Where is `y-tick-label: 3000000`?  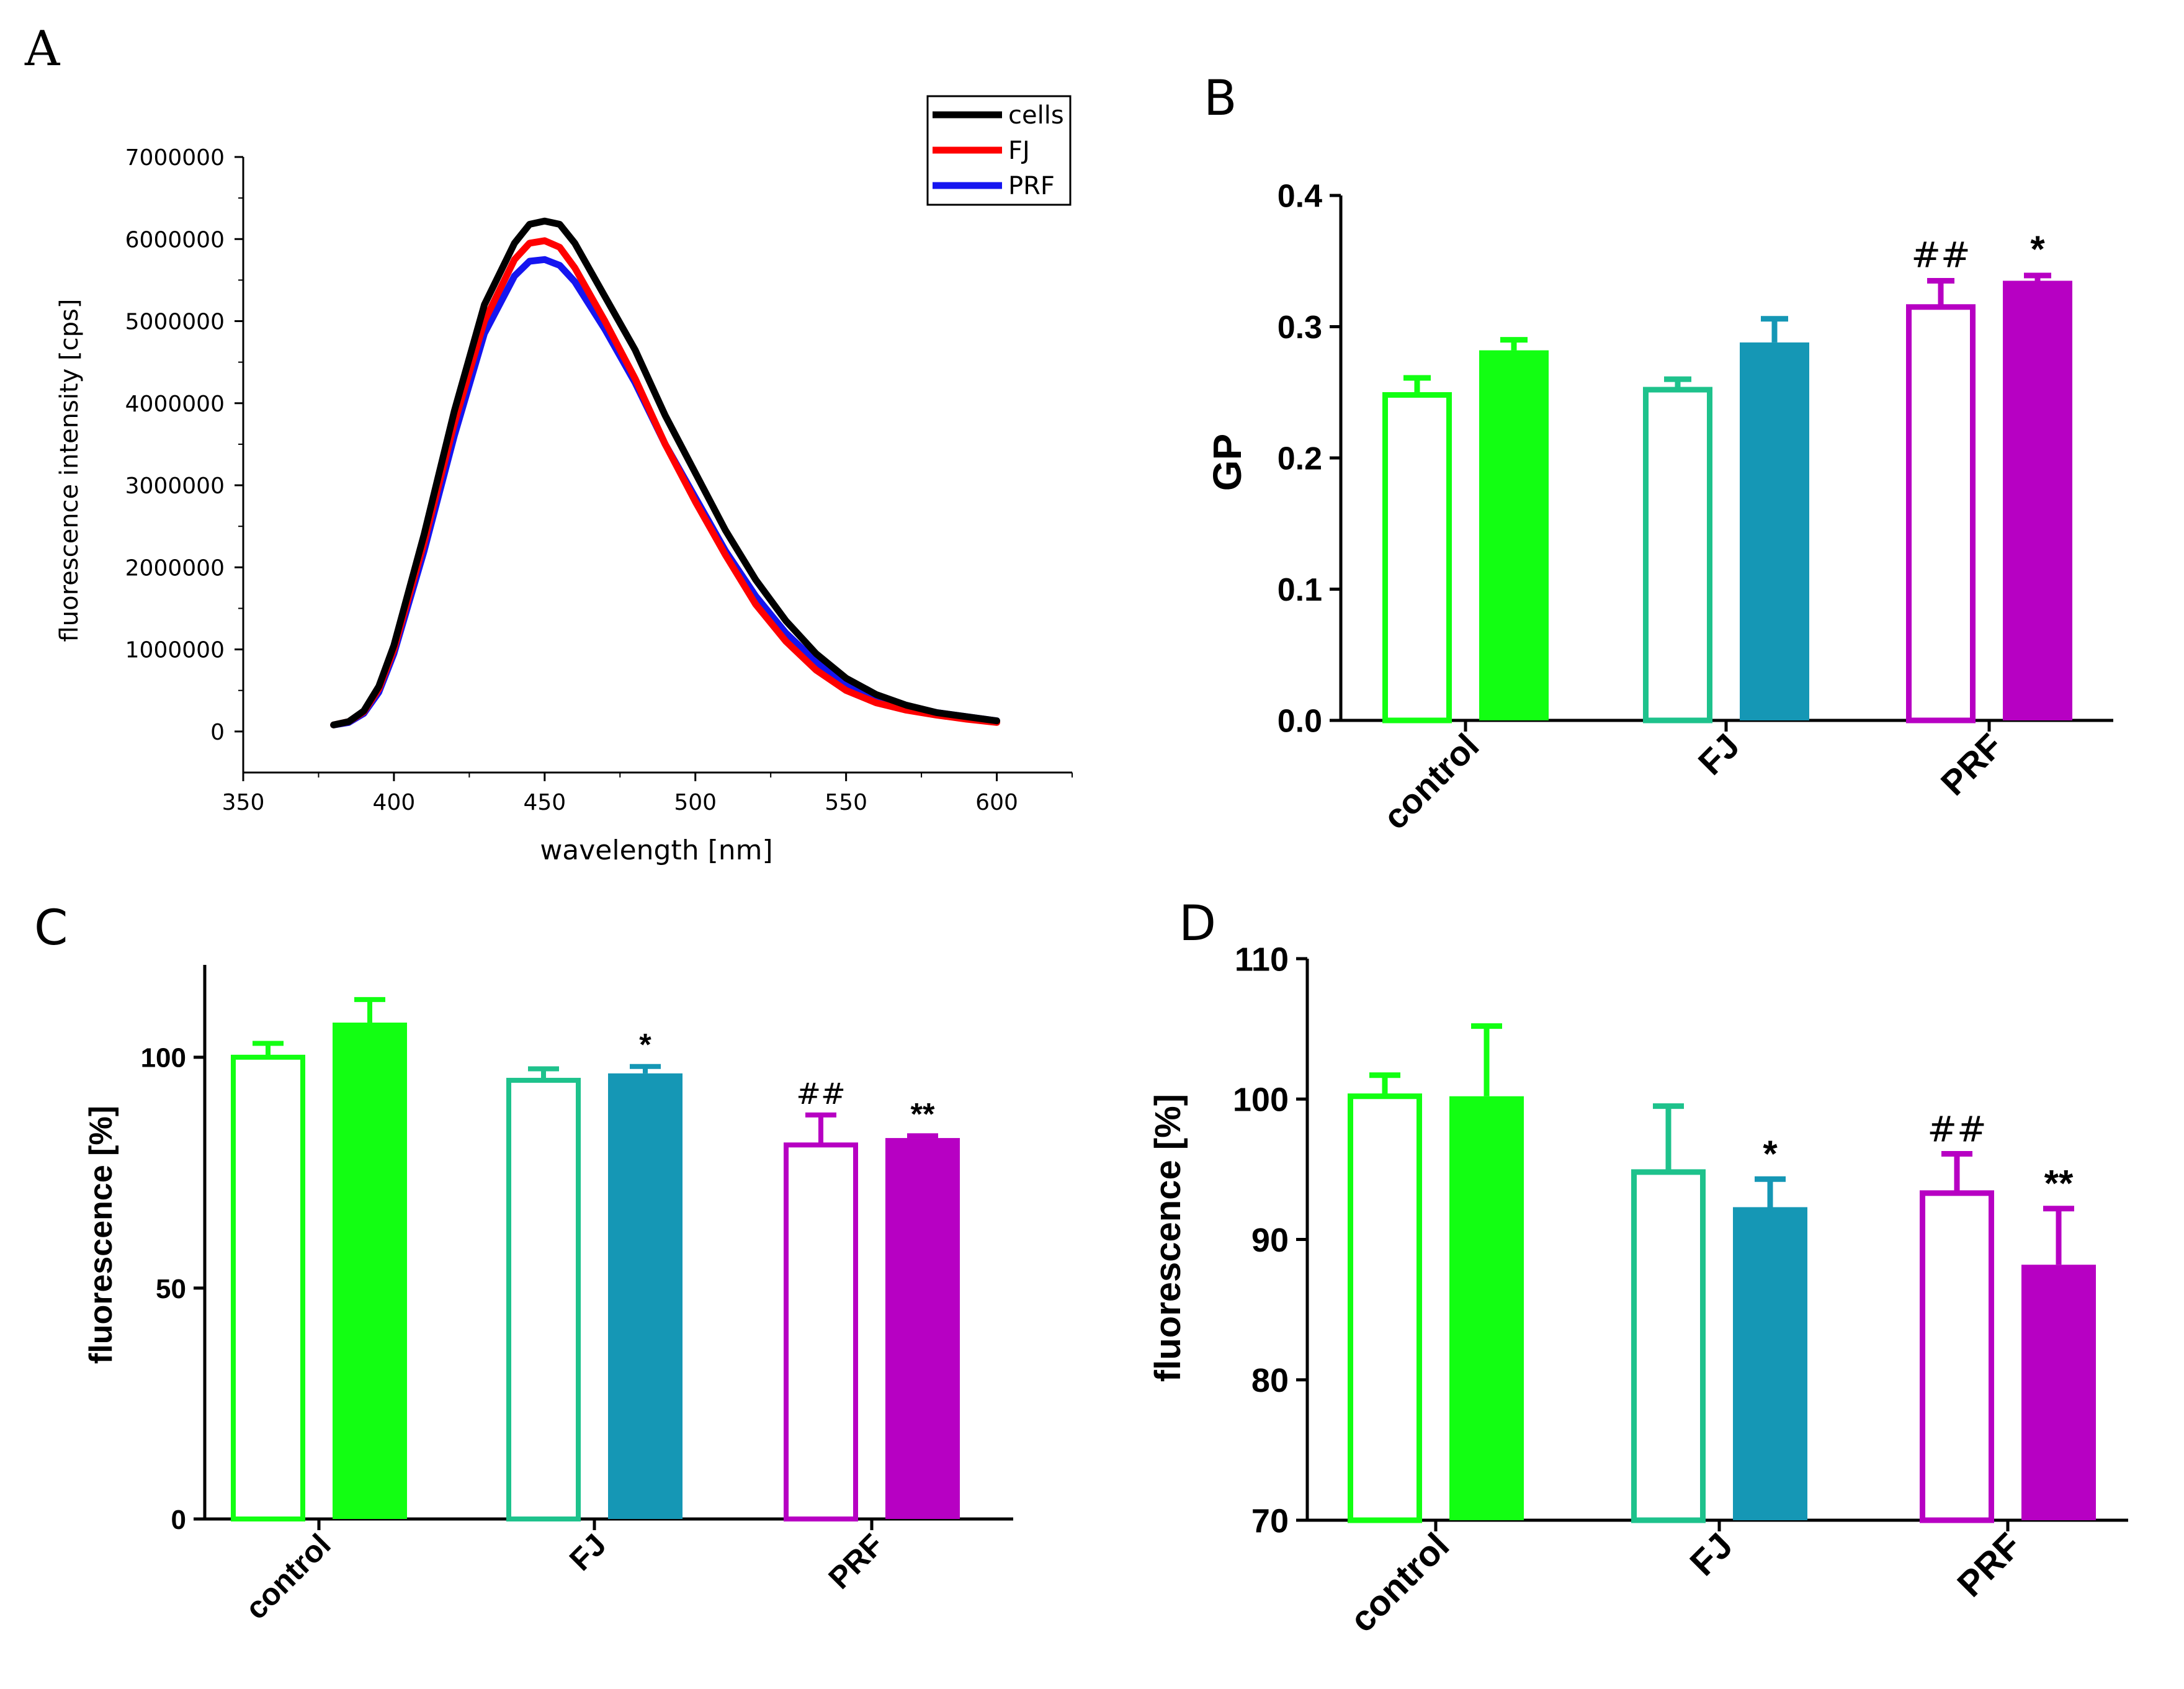
y-tick-label: 3000000 is located at coordinates (175, 486).